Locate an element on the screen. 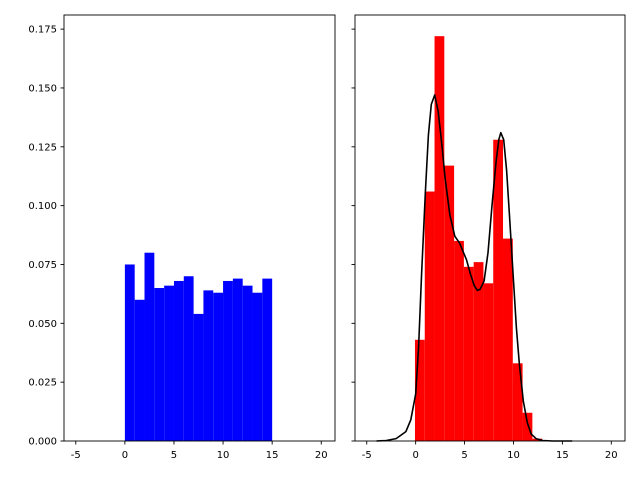 This screenshot has height=484, width=640. y-tick-label: 0.075 is located at coordinates (42, 265).